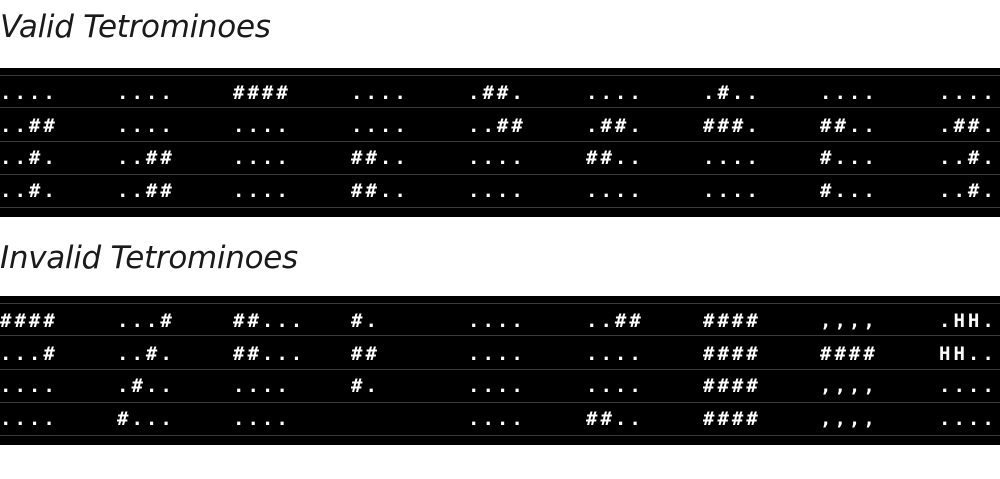  What do you see at coordinates (968, 353) in the screenshot?
I see `invalid-tetromino-cell: HH..` at bounding box center [968, 353].